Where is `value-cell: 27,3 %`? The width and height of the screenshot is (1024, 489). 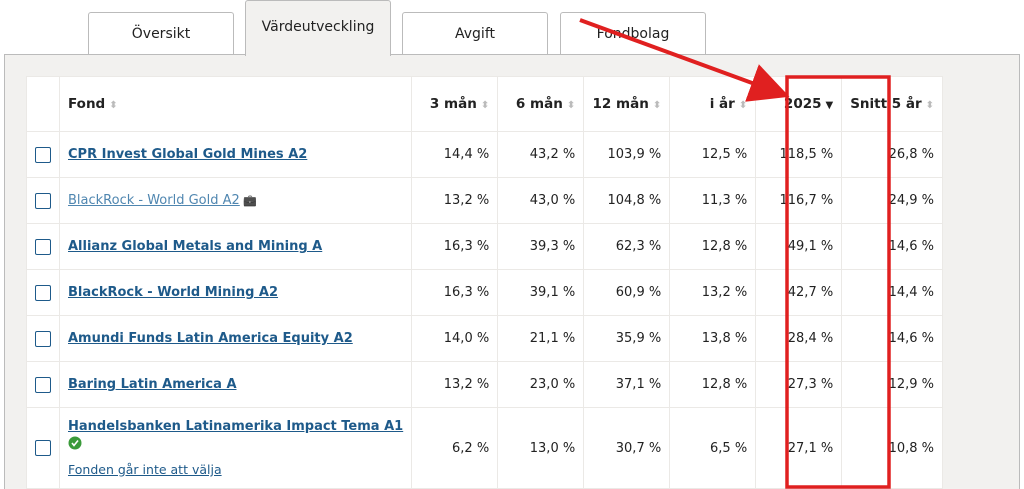 value-cell: 27,3 % is located at coordinates (799, 384).